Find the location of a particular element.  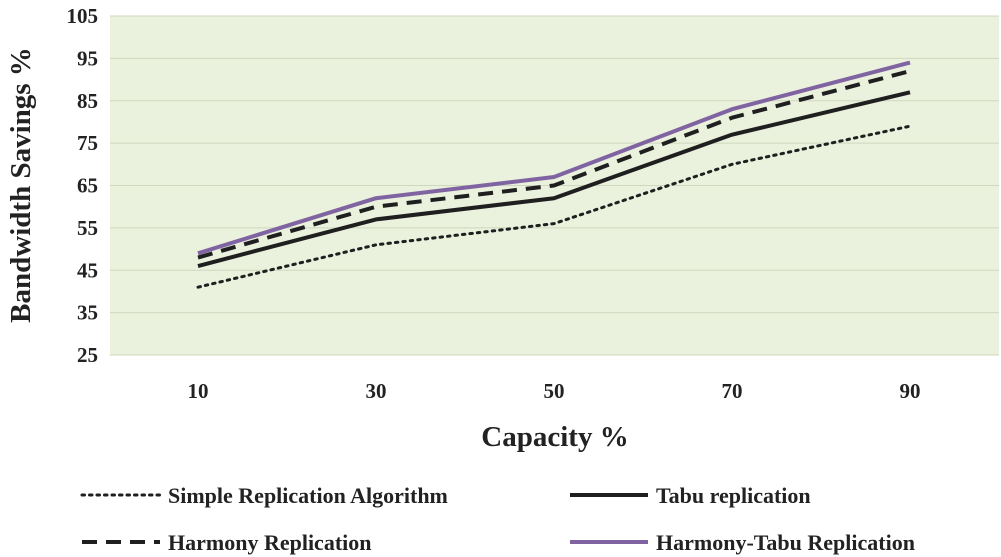

y-axis-title: Bandwidth Savings % is located at coordinates (21, 185).